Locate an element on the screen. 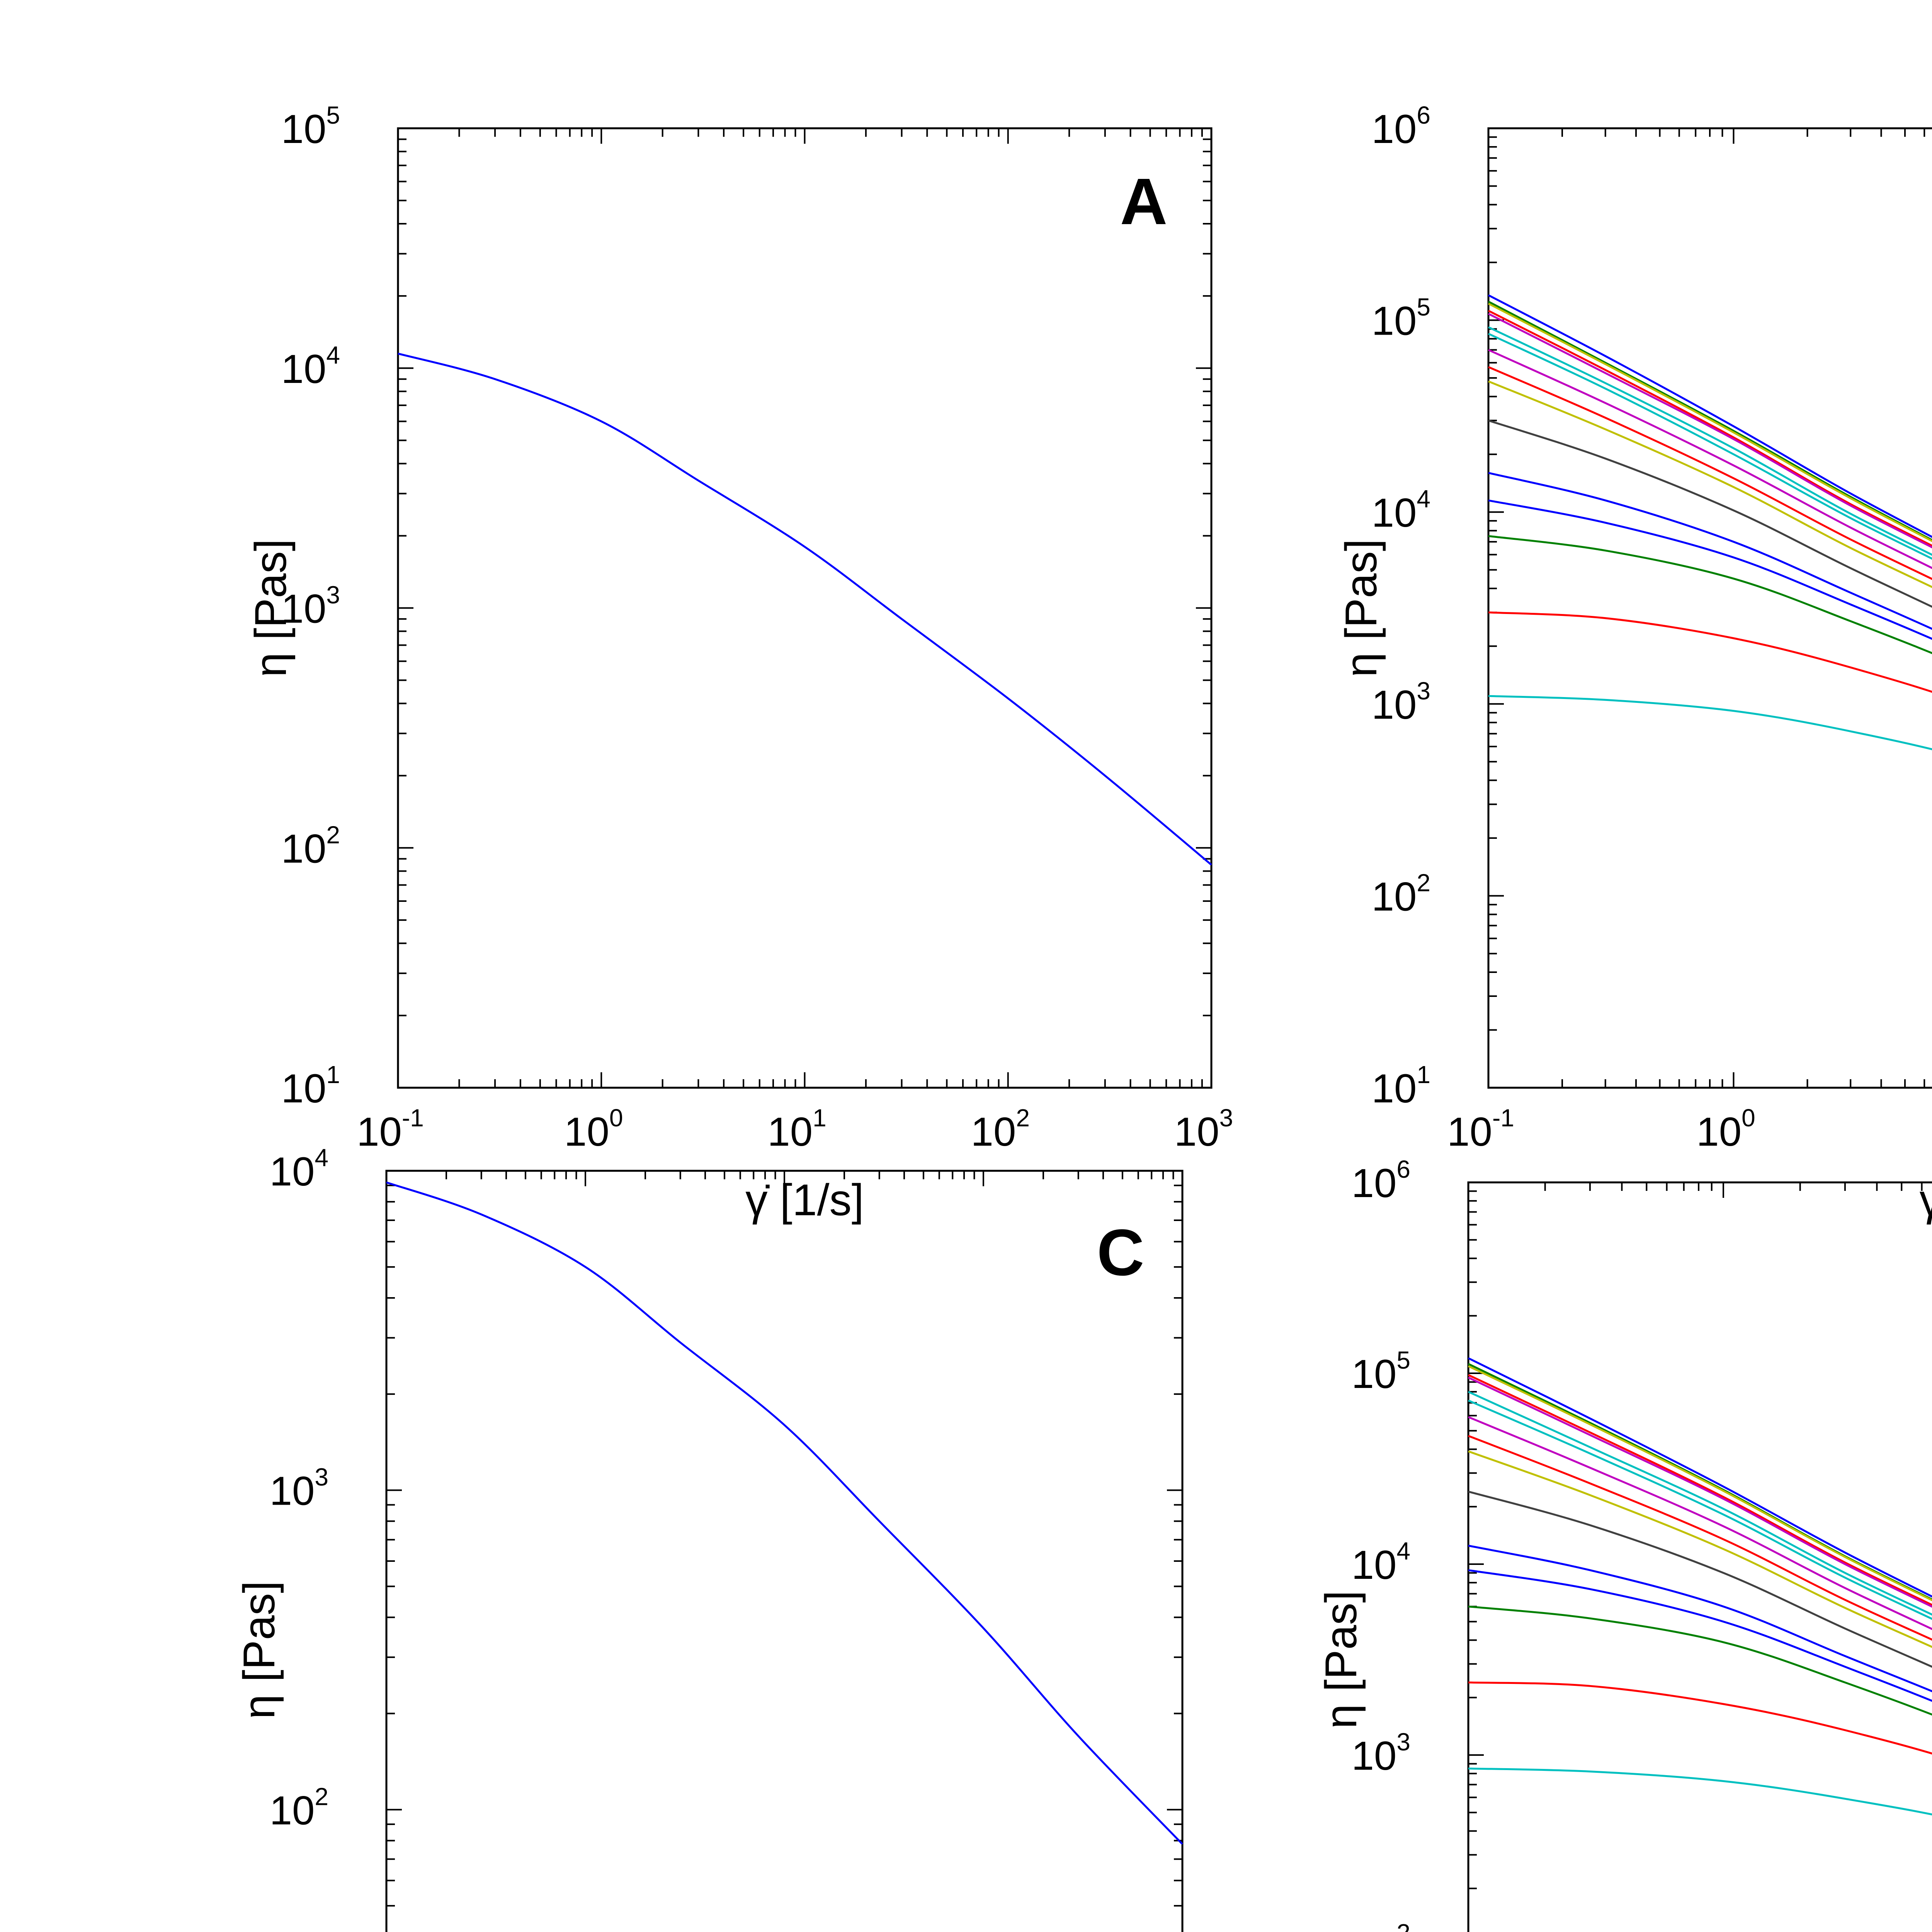  x-tick-label: 10² is located at coordinates (1000, 1129).